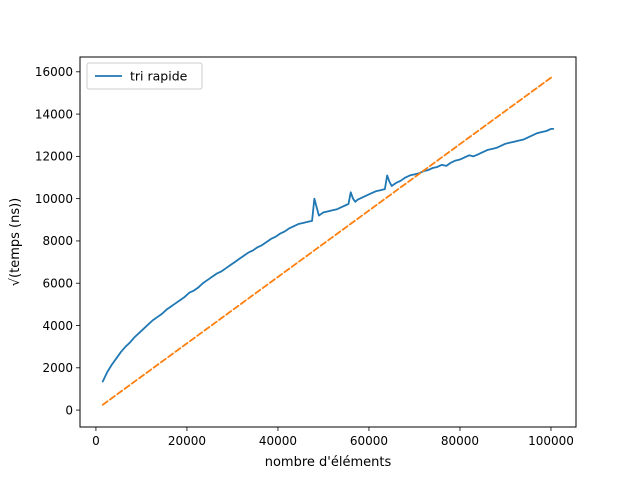  What do you see at coordinates (54, 199) in the screenshot?
I see `y-tick-label: 10000` at bounding box center [54, 199].